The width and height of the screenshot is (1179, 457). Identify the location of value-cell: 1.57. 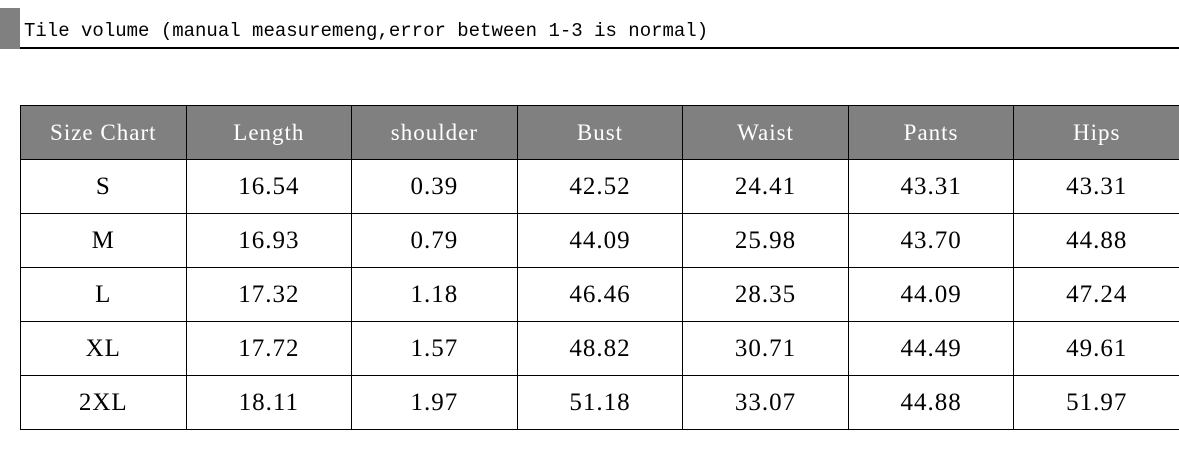
(434, 348).